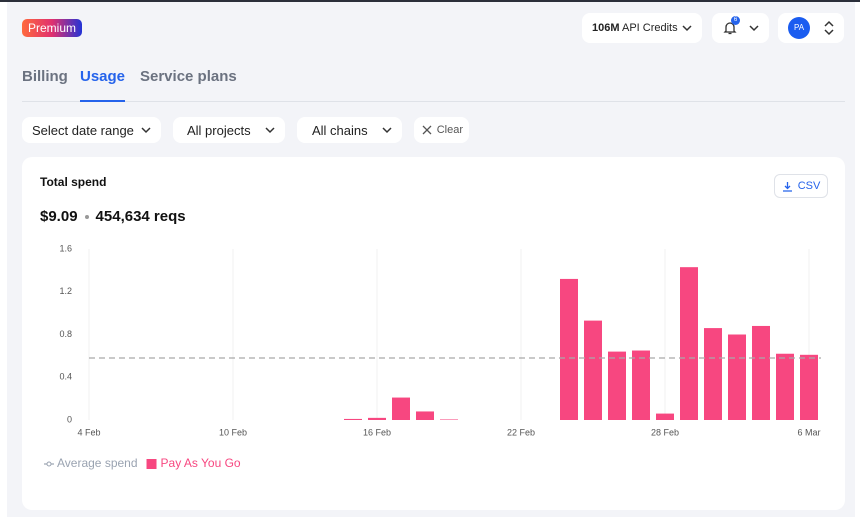 This screenshot has width=860, height=517. What do you see at coordinates (201, 463) in the screenshot?
I see `legend-label: Pay As You Go` at bounding box center [201, 463].